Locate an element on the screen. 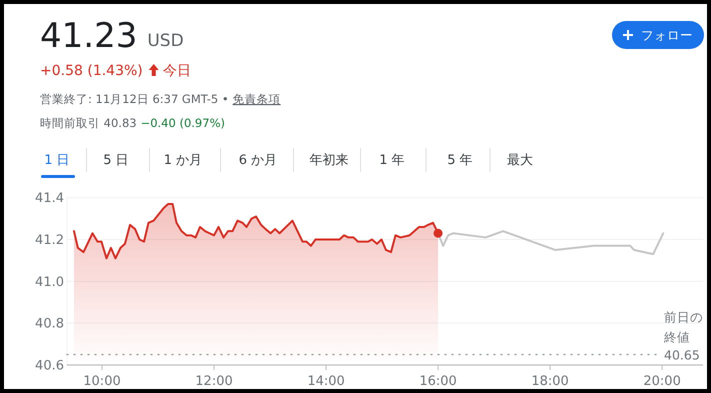 The height and width of the screenshot is (393, 711). text: 年初来 is located at coordinates (329, 160).